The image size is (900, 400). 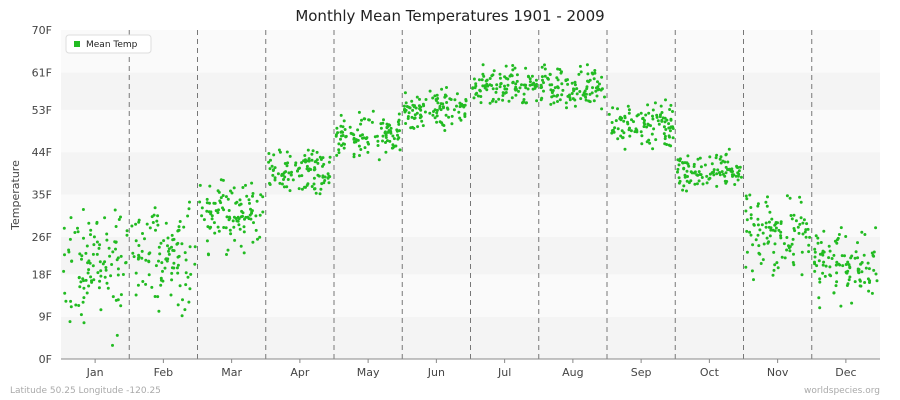 I want to click on y-axis-label: Temperature, so click(x=15, y=195).